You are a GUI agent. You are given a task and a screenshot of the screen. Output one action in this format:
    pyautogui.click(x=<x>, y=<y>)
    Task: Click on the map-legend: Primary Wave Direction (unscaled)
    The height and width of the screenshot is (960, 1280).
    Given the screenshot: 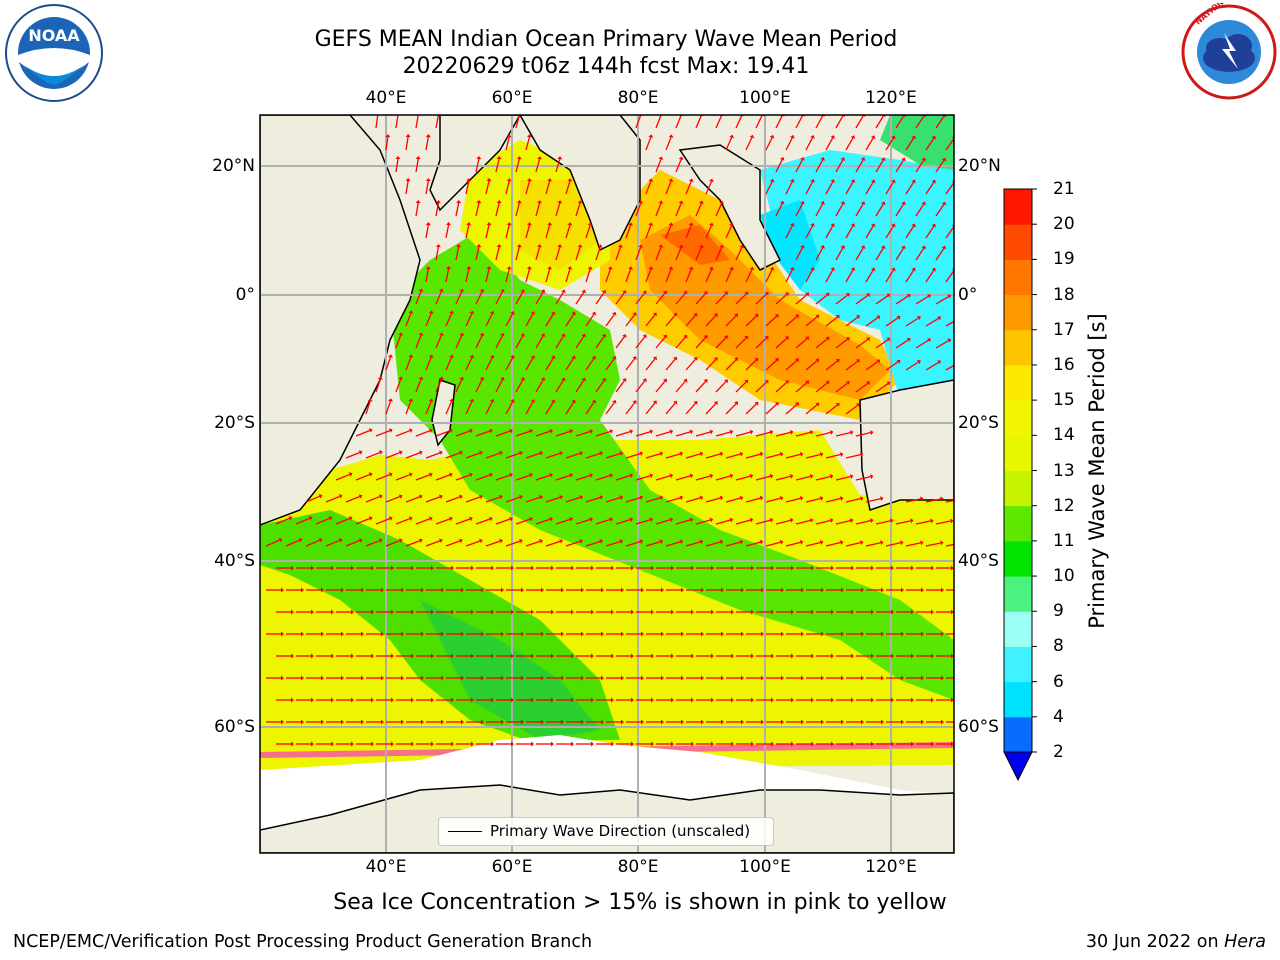 What is the action you would take?
    pyautogui.click(x=606, y=831)
    